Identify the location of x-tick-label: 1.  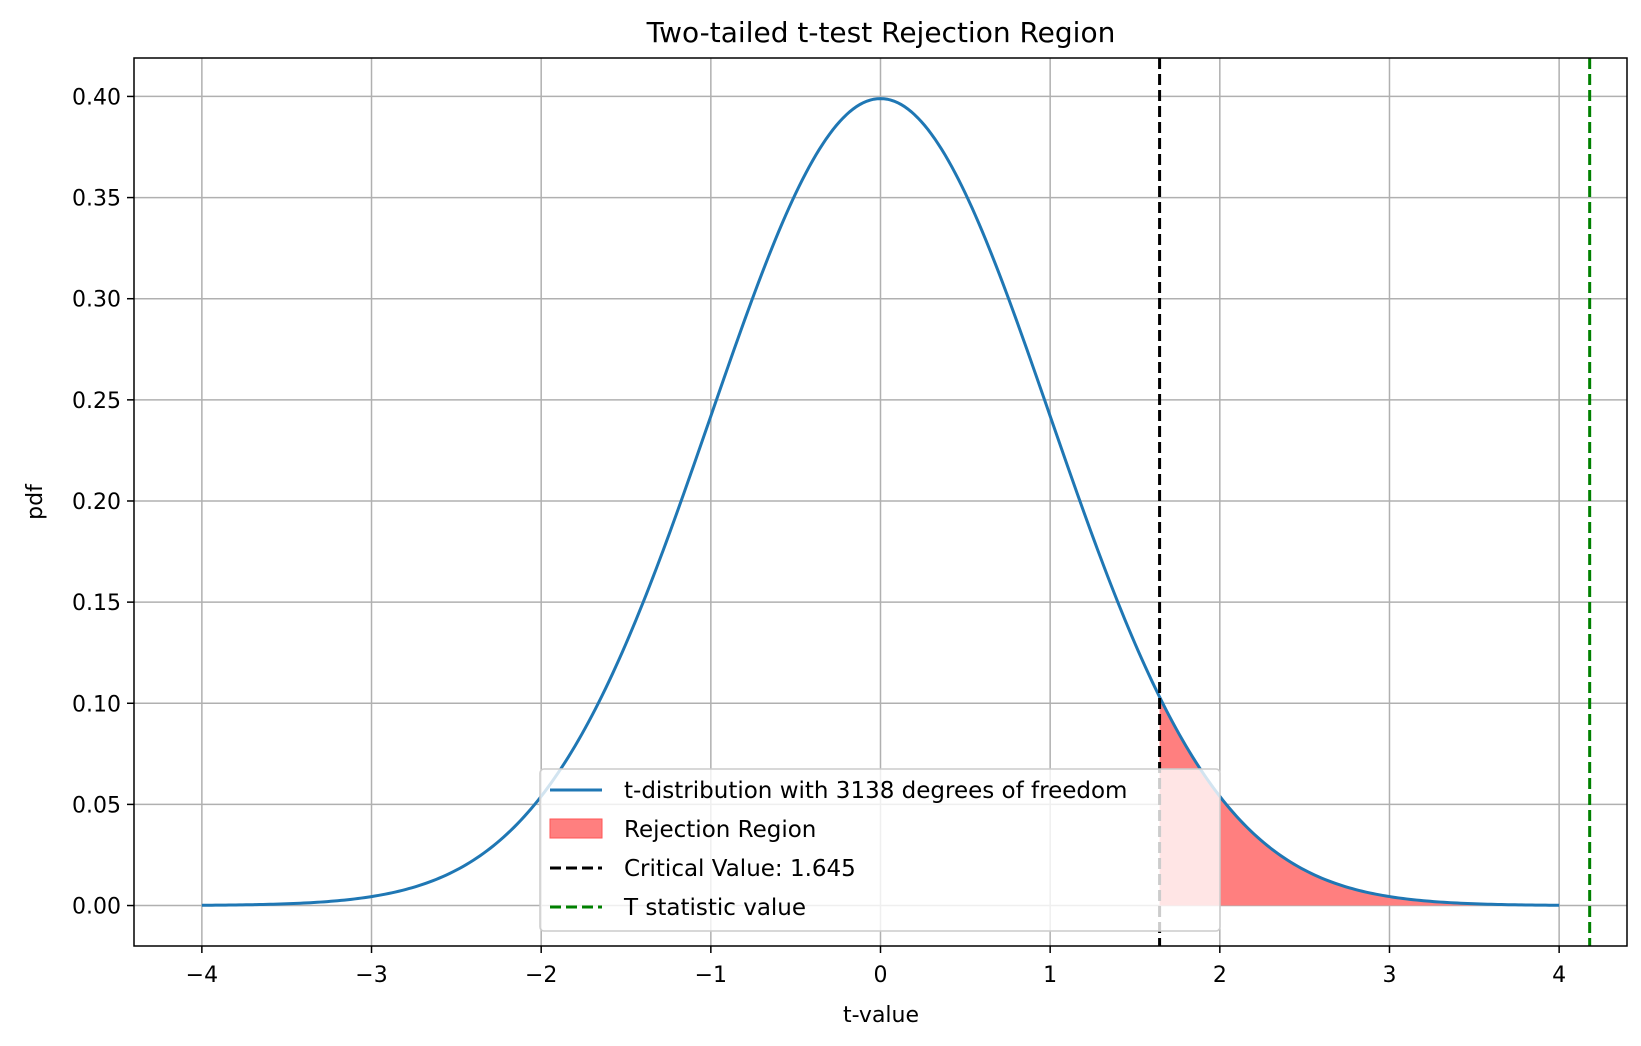
(1050, 975).